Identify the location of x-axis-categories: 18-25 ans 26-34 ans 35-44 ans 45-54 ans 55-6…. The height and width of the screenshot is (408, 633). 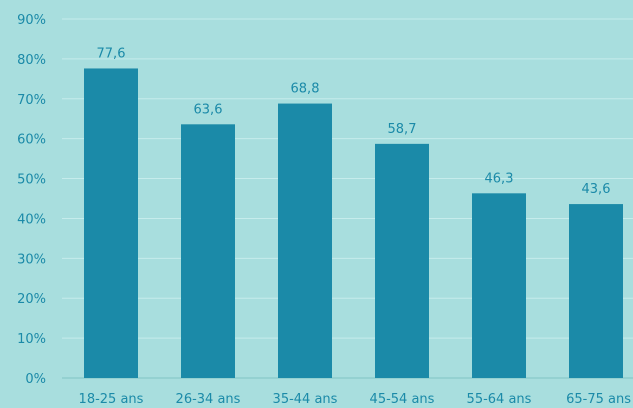
(355, 399).